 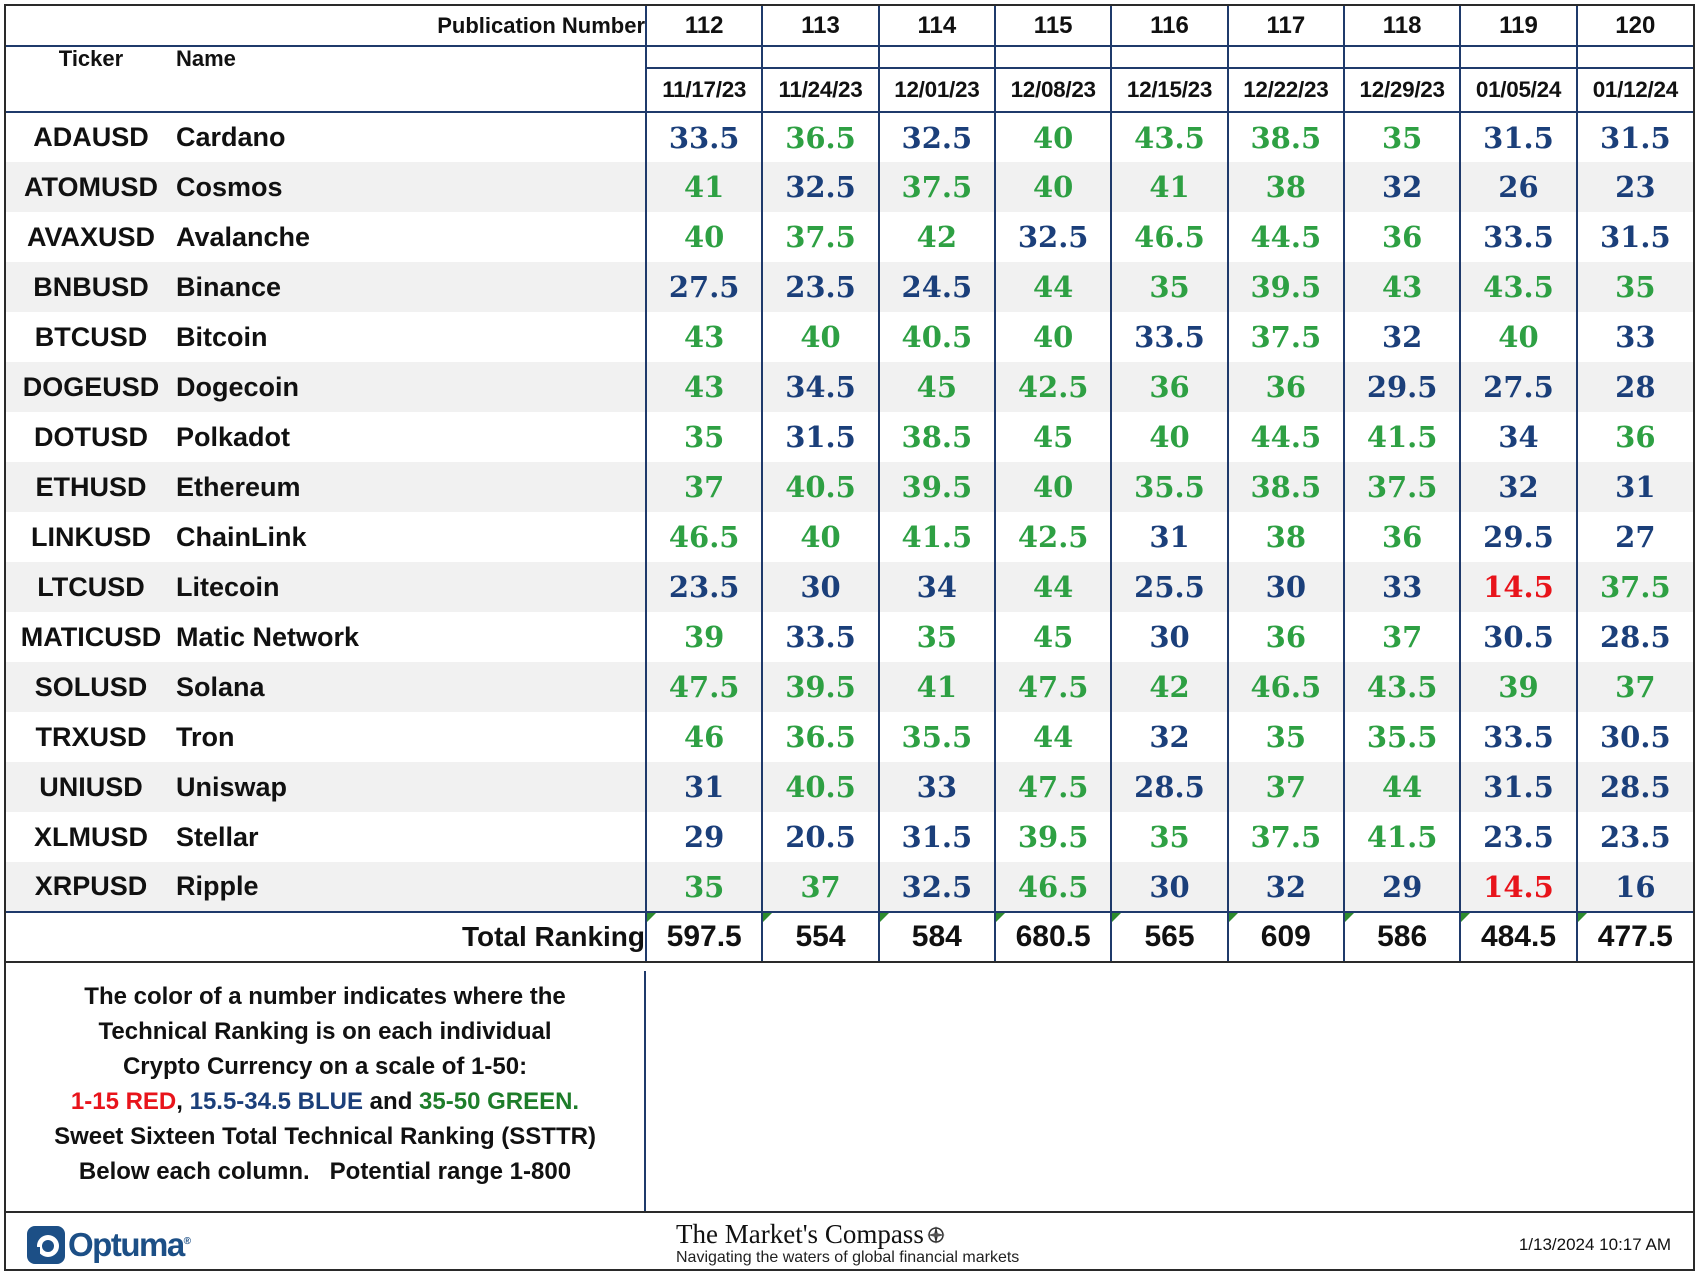 What do you see at coordinates (91, 137) in the screenshot?
I see `ticker-cell: ADAUSD` at bounding box center [91, 137].